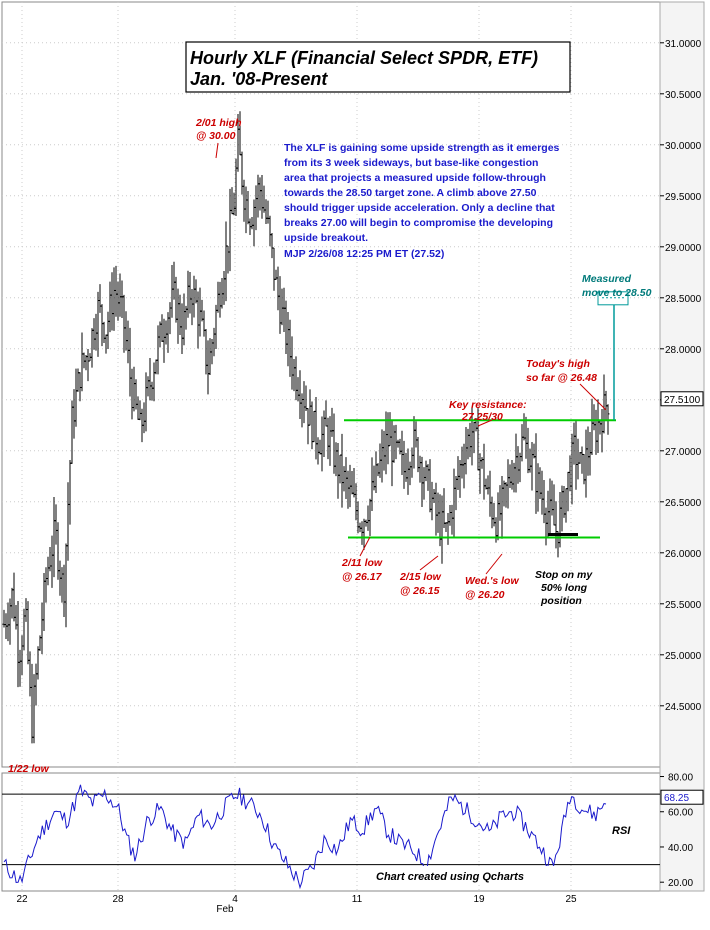 This screenshot has width=710, height=930. What do you see at coordinates (218, 123) in the screenshot?
I see `annotation-high-0201: 2/01 high` at bounding box center [218, 123].